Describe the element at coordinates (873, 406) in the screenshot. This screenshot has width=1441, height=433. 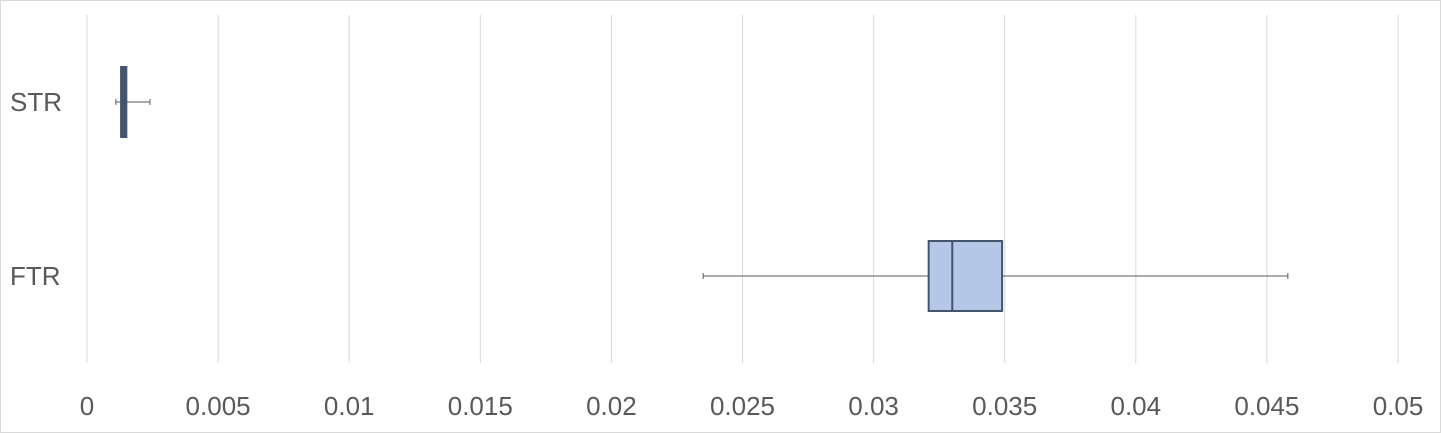
I see `x-tick-label: 0.03` at that location.